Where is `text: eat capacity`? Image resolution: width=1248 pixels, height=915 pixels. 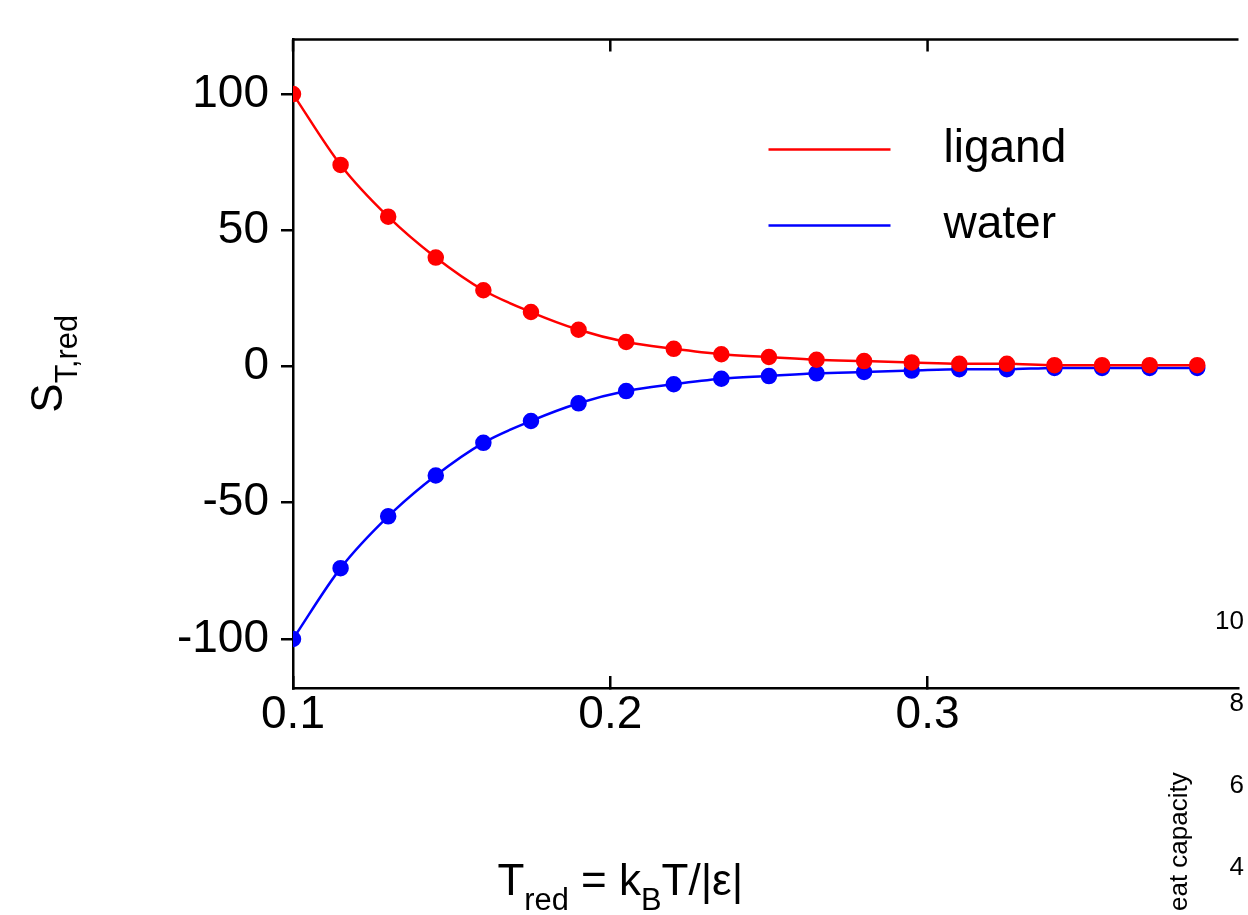 text: eat capacity is located at coordinates (1178, 841).